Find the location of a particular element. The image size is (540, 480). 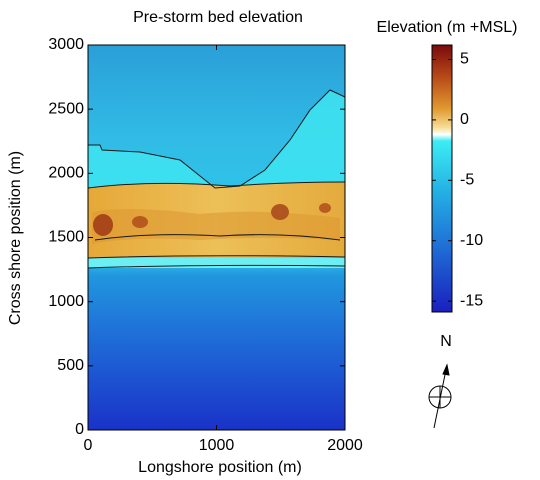

colorbar-tick-label: -10 is located at coordinates (471, 240).